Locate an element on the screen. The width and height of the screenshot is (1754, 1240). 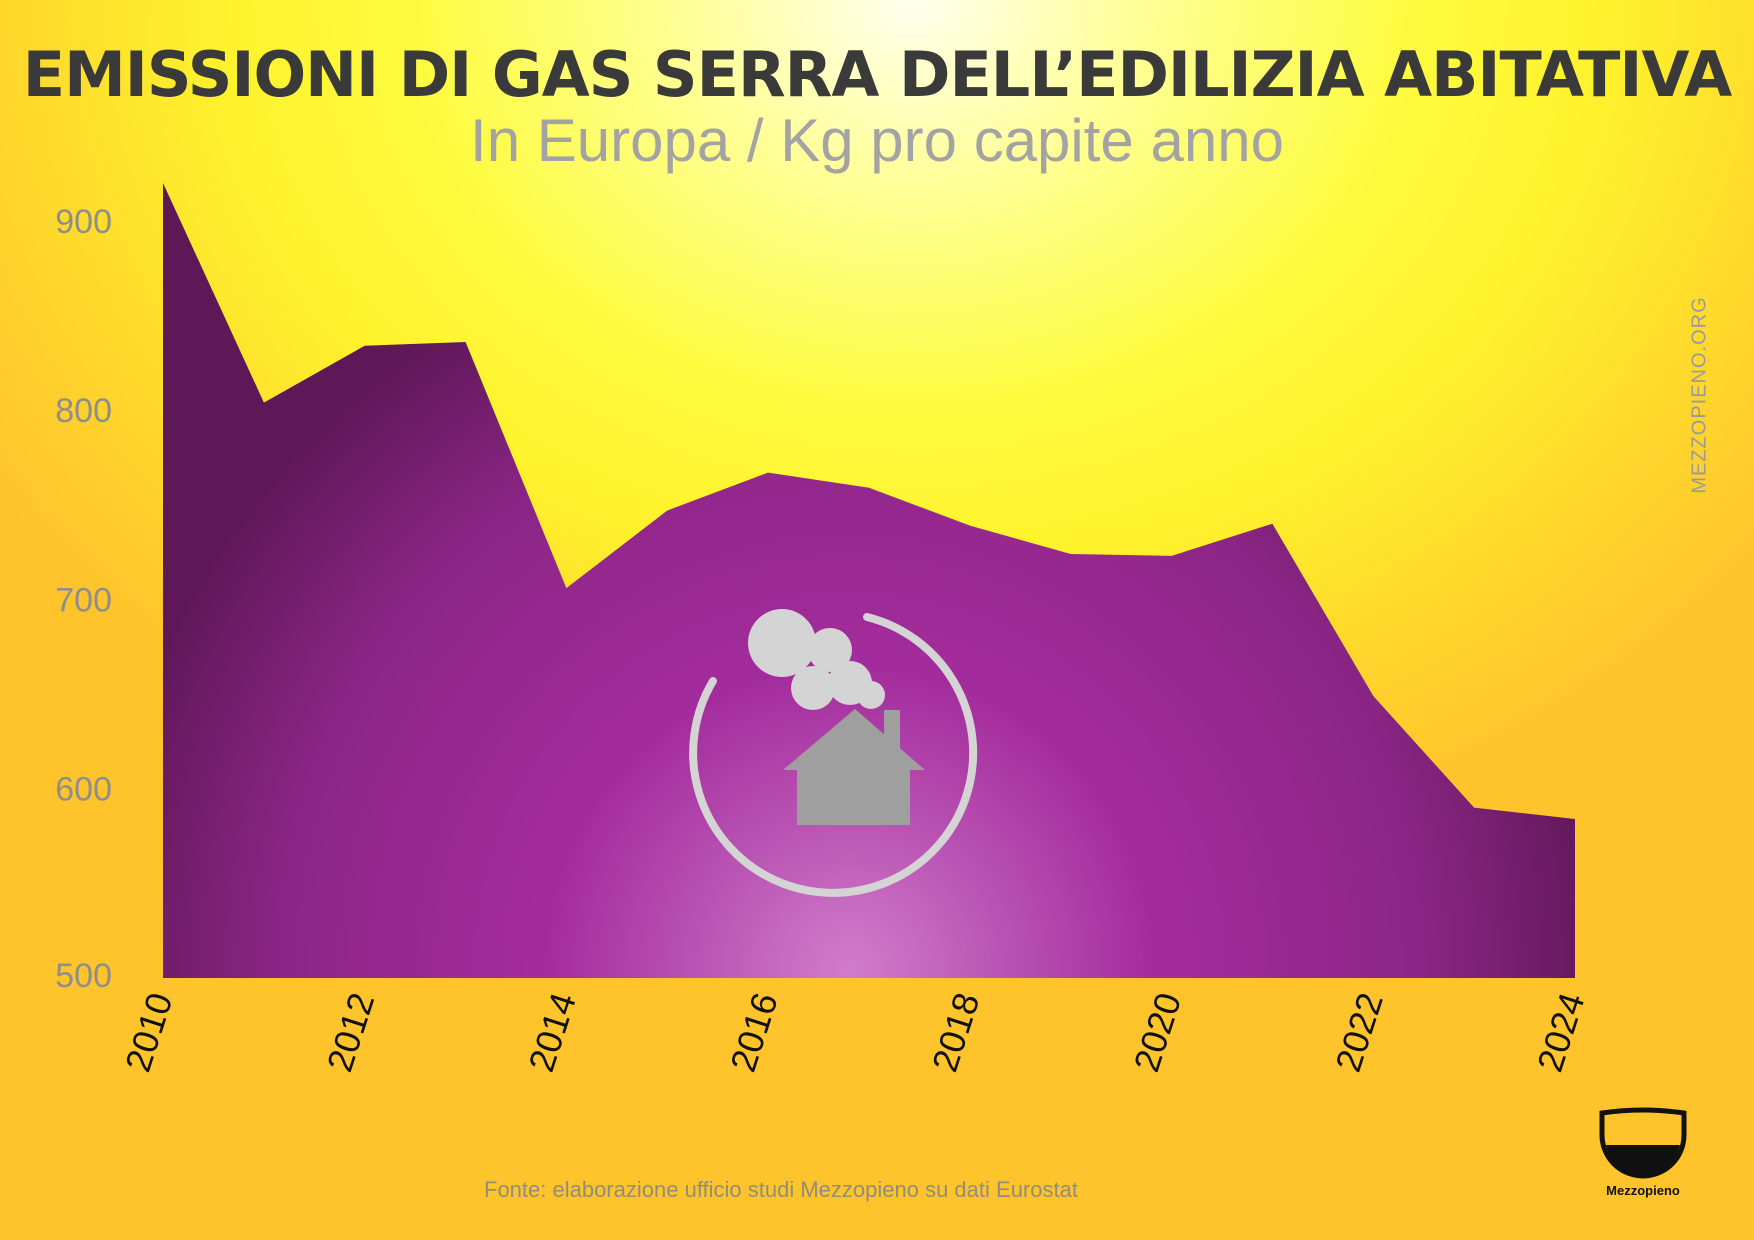
x-tick-label: 2010 is located at coordinates (149, 1032).